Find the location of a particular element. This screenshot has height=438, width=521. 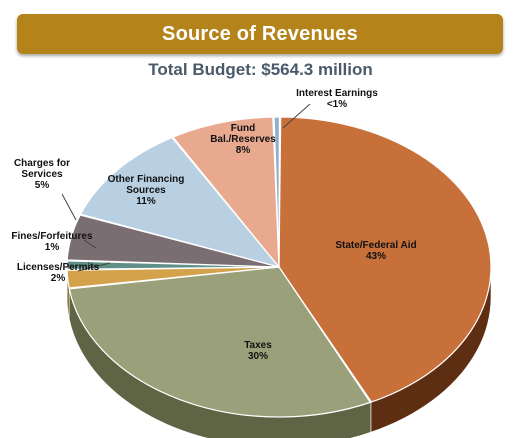

chart-title: Source of Revenues is located at coordinates (260, 33).